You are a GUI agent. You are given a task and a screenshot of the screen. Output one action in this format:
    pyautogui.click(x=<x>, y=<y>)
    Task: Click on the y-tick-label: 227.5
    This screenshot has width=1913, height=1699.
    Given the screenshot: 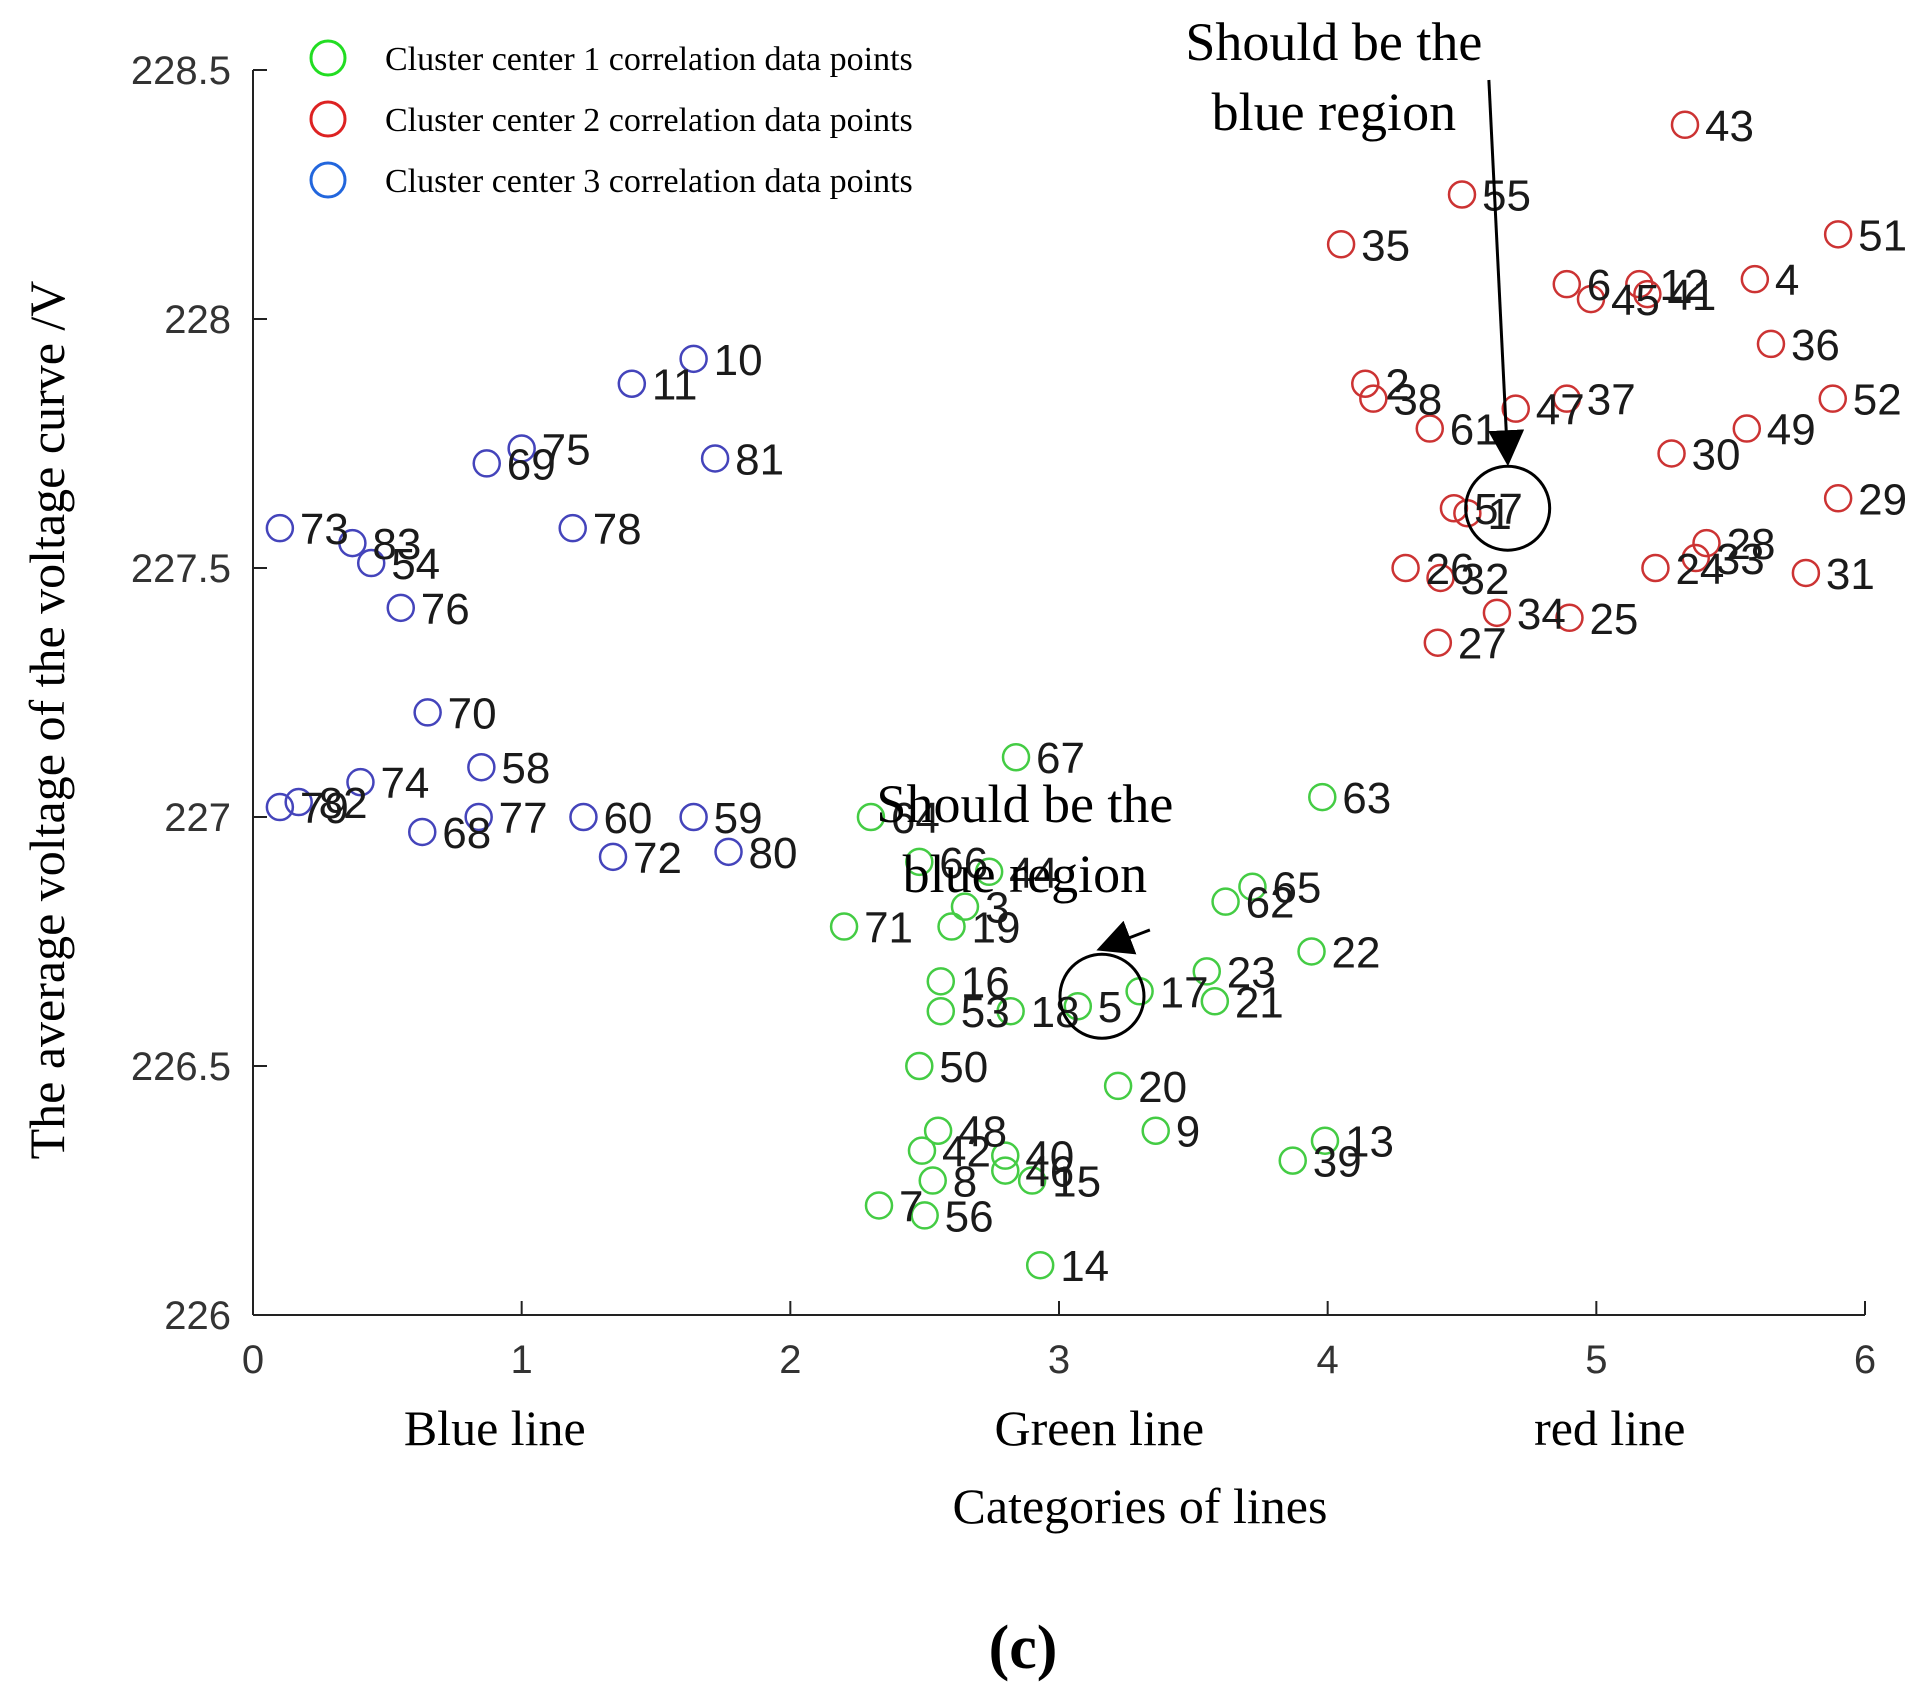 What is the action you would take?
    pyautogui.click(x=181, y=569)
    